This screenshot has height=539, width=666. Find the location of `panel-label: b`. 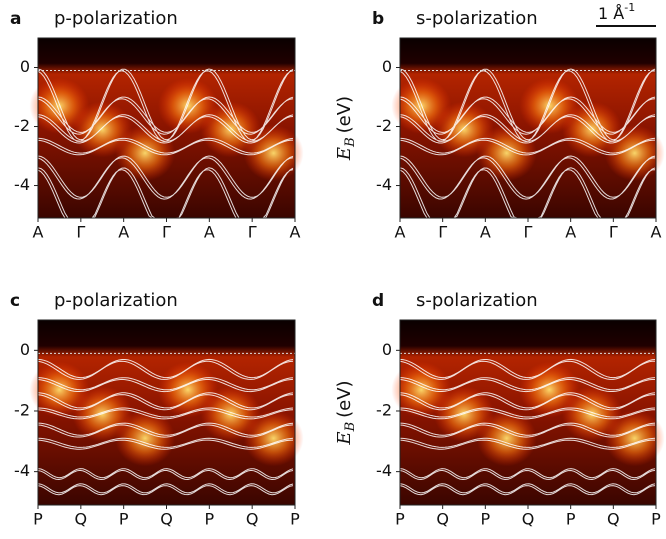

panel-label: b is located at coordinates (378, 19).